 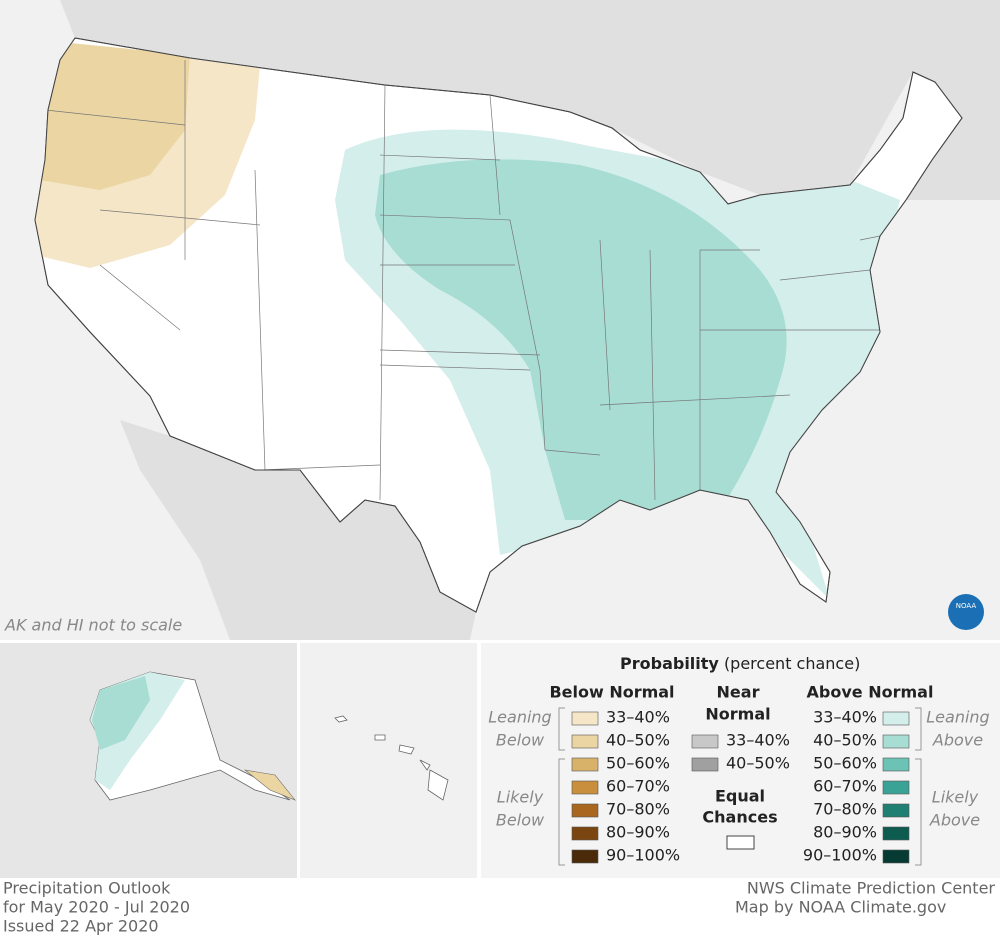 What do you see at coordinates (519, 717) in the screenshot?
I see `leaning-below: Leaning` at bounding box center [519, 717].